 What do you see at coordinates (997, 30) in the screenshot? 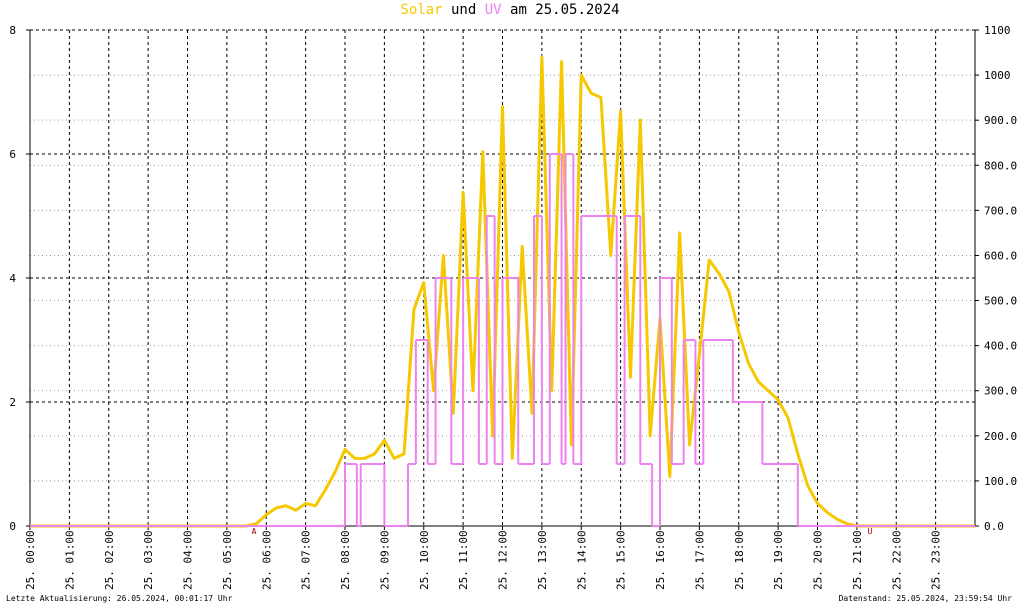
I see `y2-tick-label: 1100` at bounding box center [997, 30].